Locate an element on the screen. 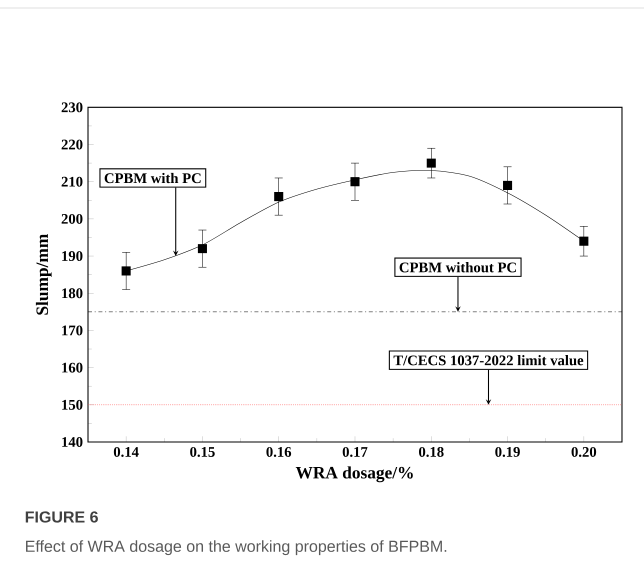  x-tick-label: 0.17 is located at coordinates (355, 451).